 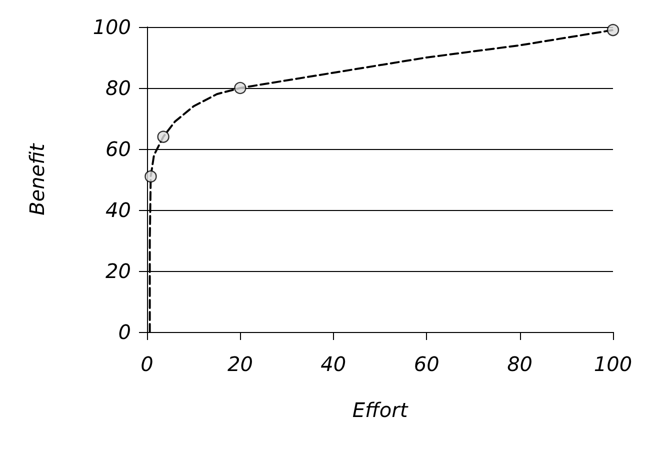 What do you see at coordinates (147, 364) in the screenshot?
I see `x-tick-label: 0` at bounding box center [147, 364].